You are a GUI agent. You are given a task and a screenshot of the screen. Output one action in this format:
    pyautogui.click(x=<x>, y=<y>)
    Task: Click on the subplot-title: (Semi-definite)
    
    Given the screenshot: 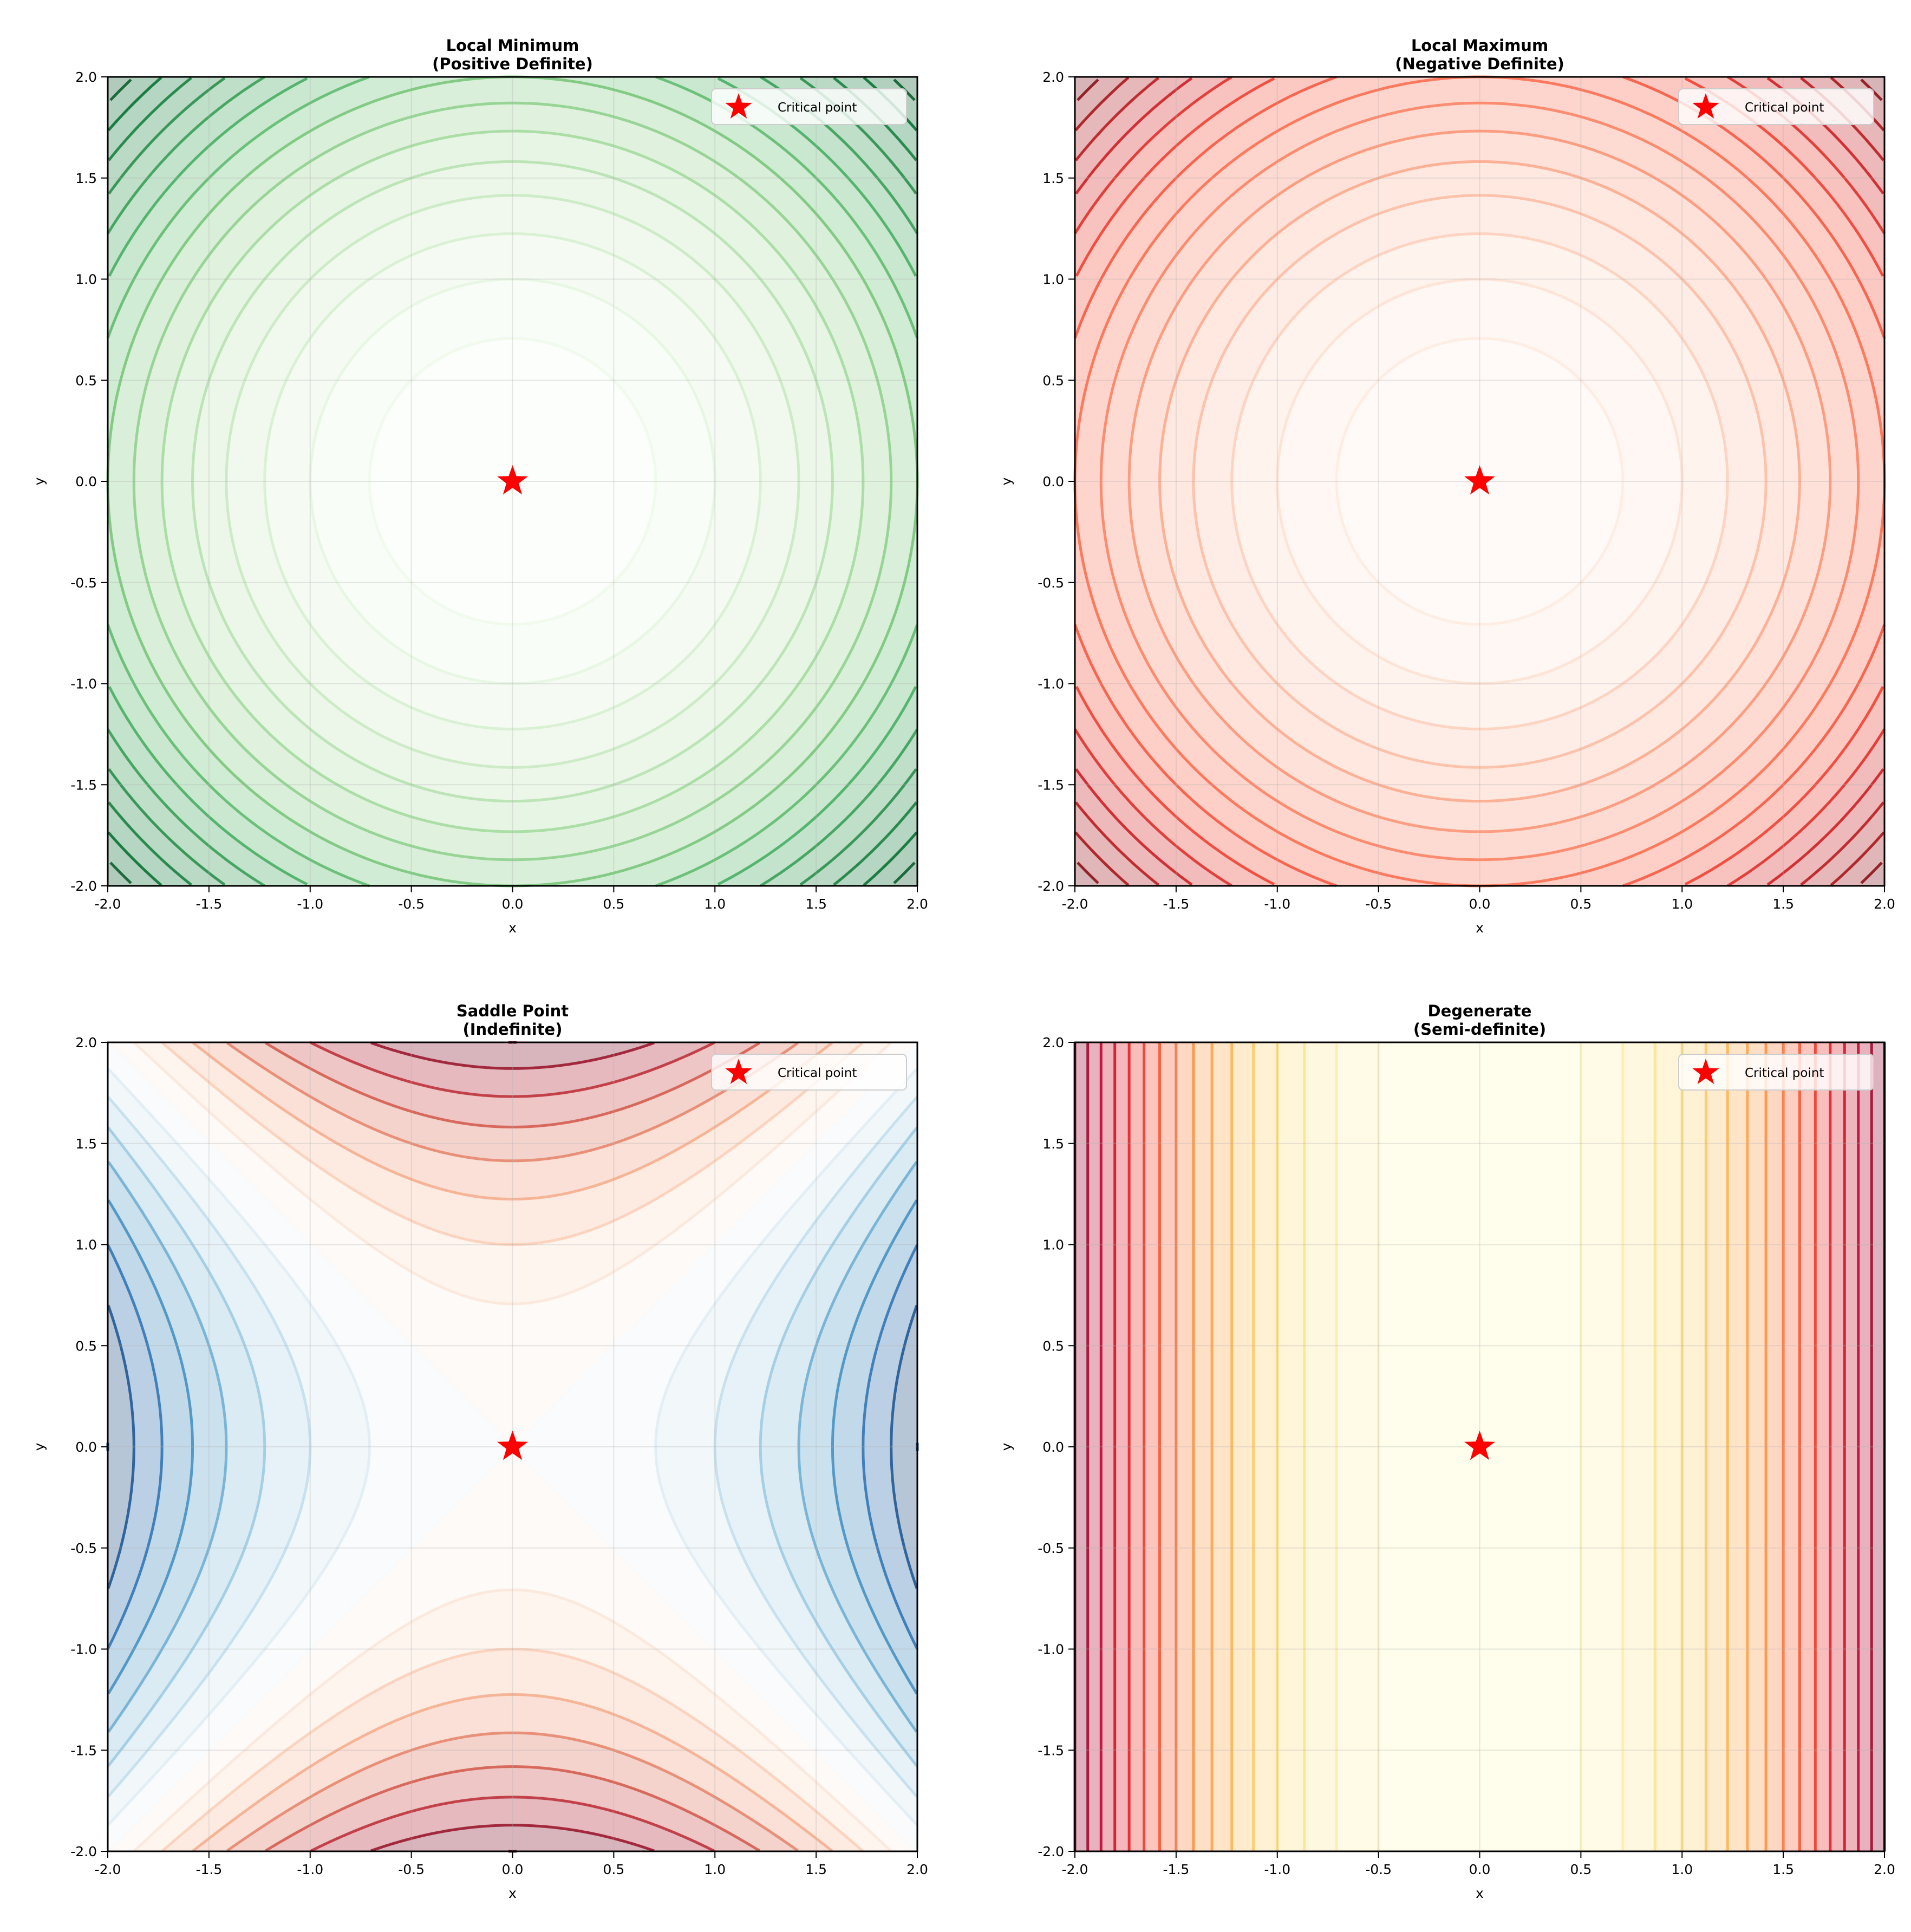 What is the action you would take?
    pyautogui.click(x=1480, y=1029)
    